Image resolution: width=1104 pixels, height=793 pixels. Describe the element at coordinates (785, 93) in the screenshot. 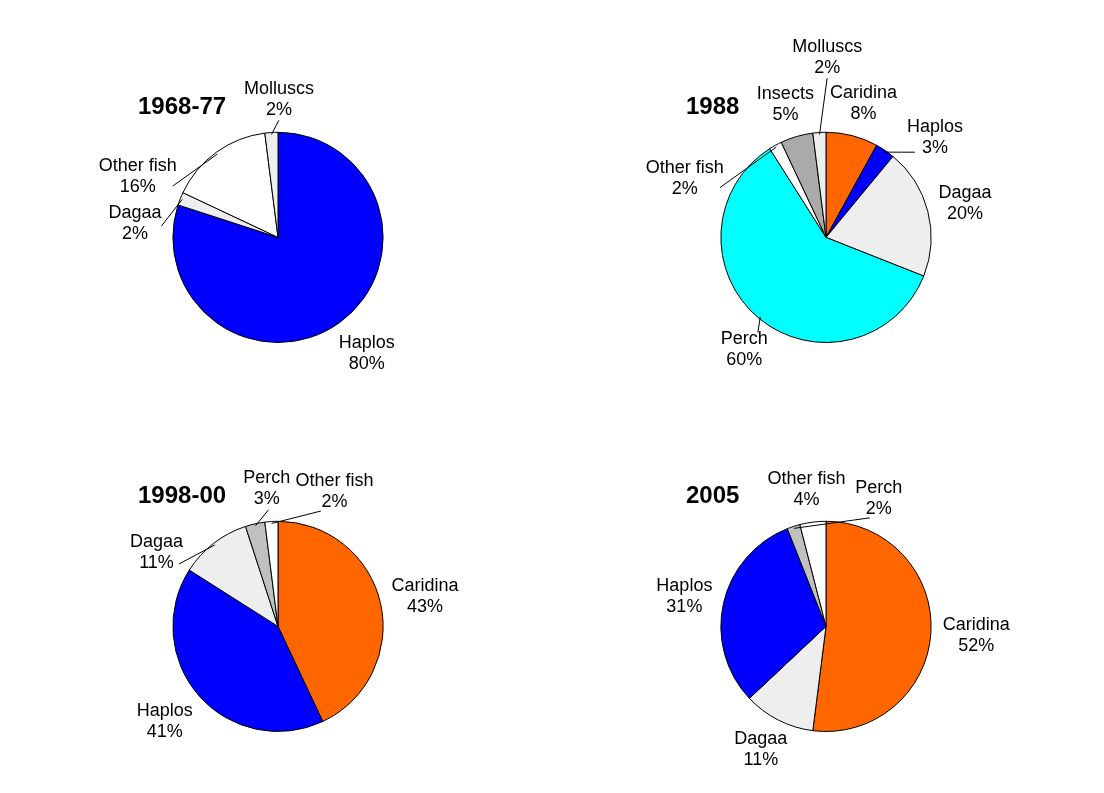

I see `slice-label: Insects` at that location.